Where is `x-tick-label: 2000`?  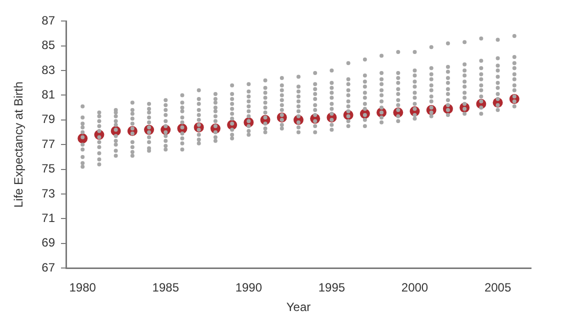
x-tick-label: 2000 is located at coordinates (414, 287).